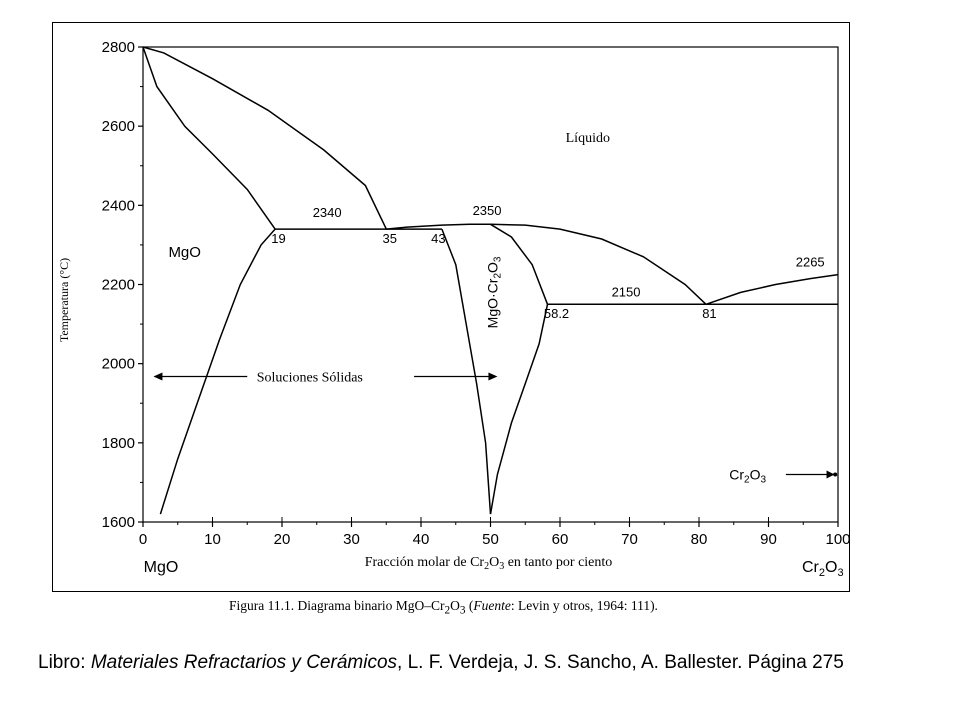 This screenshot has height=720, width=960. What do you see at coordinates (118, 522) in the screenshot?
I see `y-tick-label: 1600` at bounding box center [118, 522].